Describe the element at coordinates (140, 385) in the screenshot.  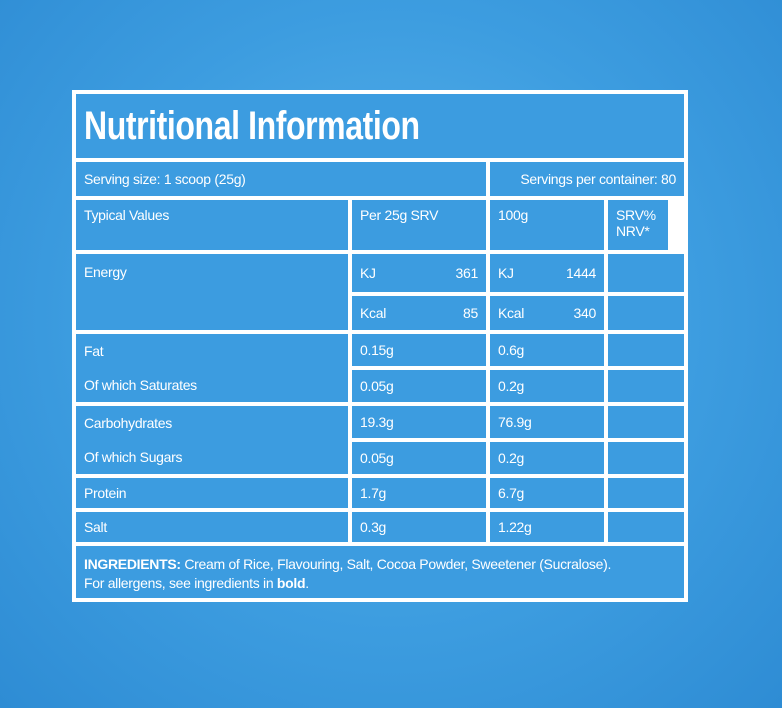
I see `nutrient-name: Of which Saturates` at that location.